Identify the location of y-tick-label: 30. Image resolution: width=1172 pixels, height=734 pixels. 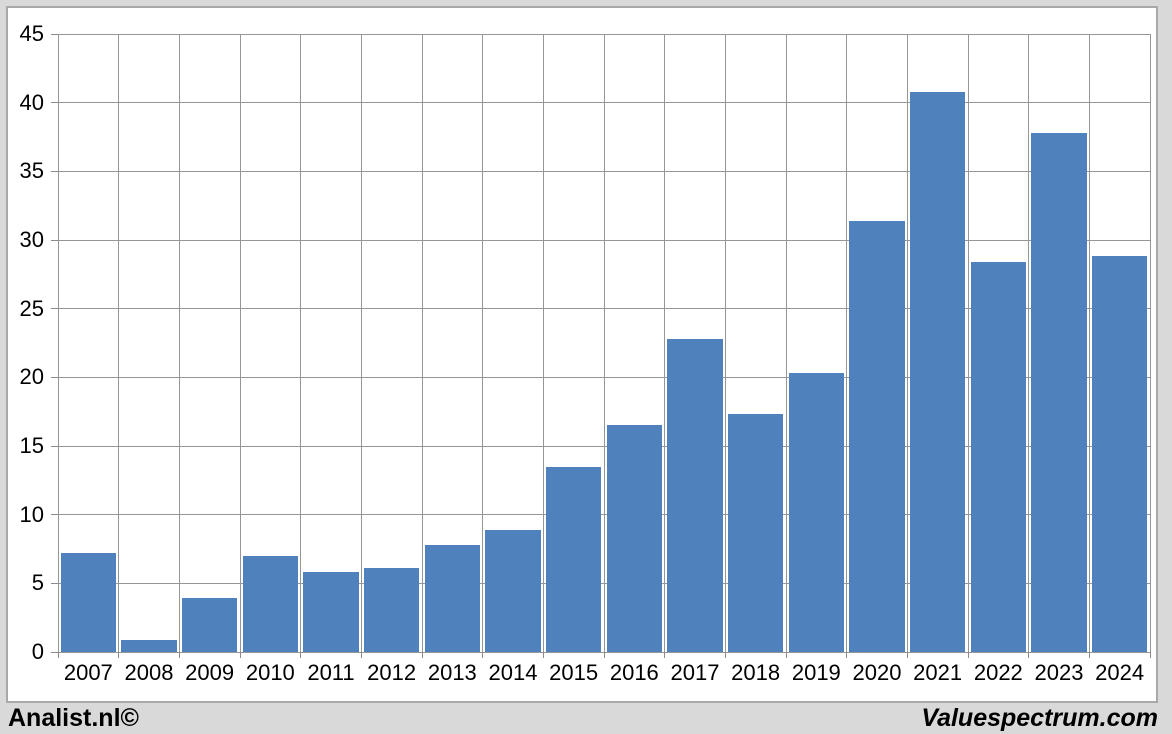
(31, 239).